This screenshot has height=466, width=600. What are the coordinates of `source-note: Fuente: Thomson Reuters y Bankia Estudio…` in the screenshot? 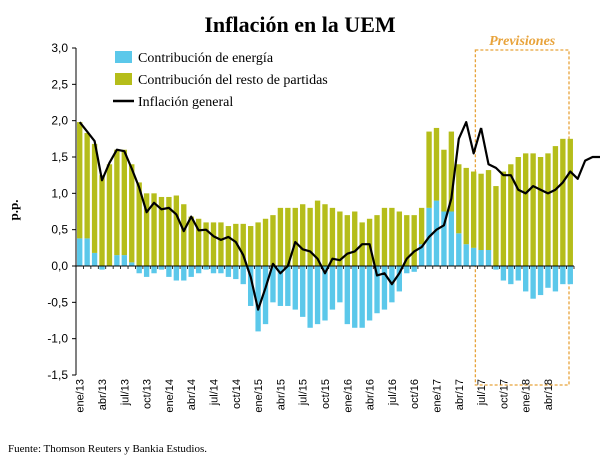 It's located at (107, 449).